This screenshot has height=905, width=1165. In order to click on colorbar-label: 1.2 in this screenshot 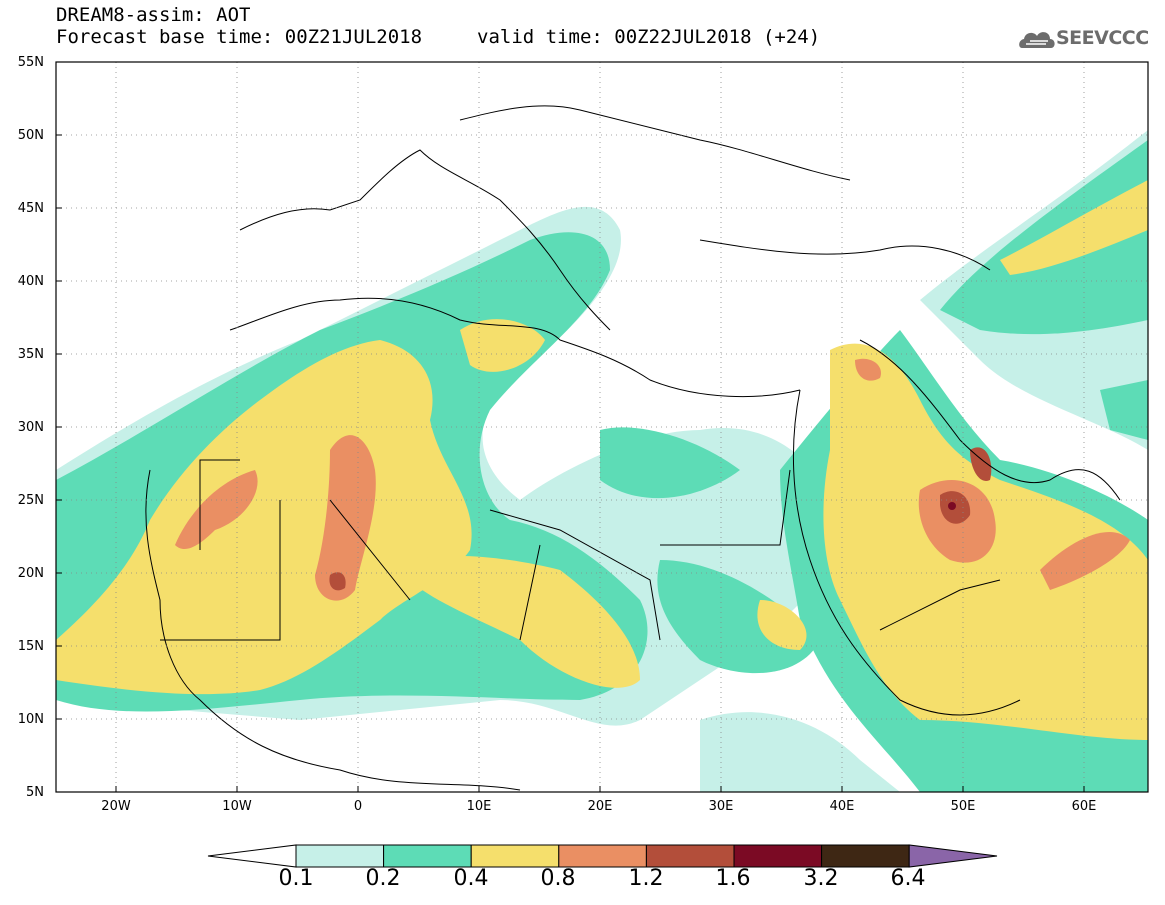, I will do `click(646, 878)`.